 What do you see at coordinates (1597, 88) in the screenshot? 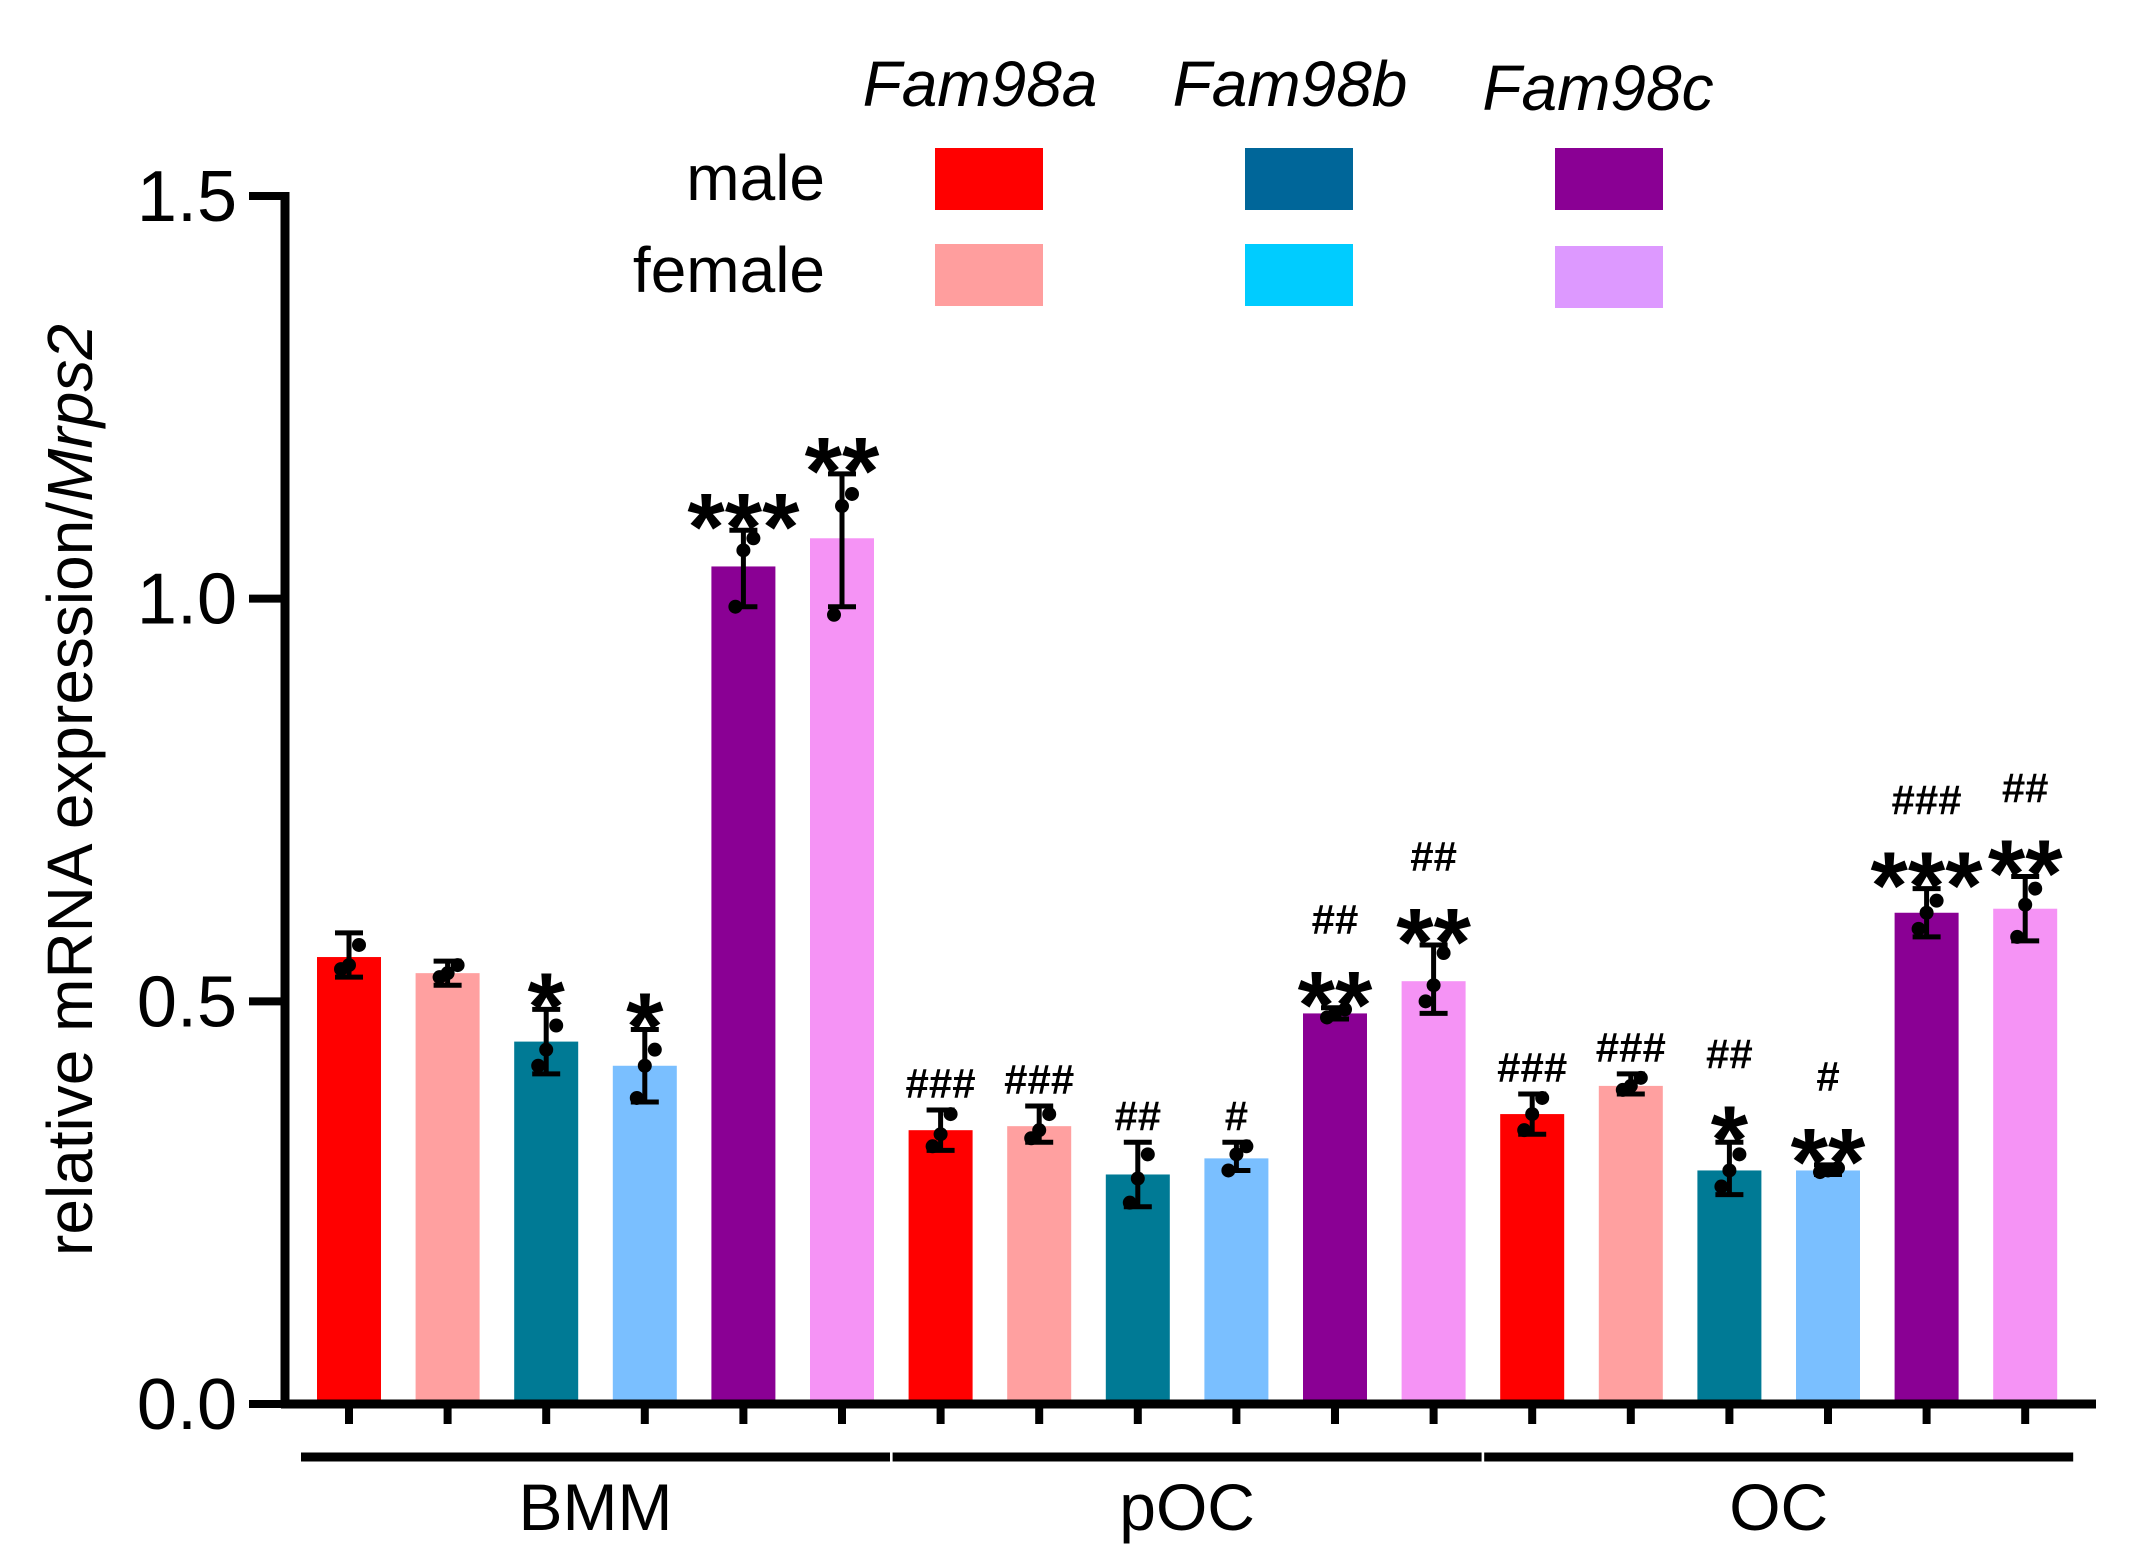
I see `legend-gene-fam98c: Fam98c` at bounding box center [1597, 88].